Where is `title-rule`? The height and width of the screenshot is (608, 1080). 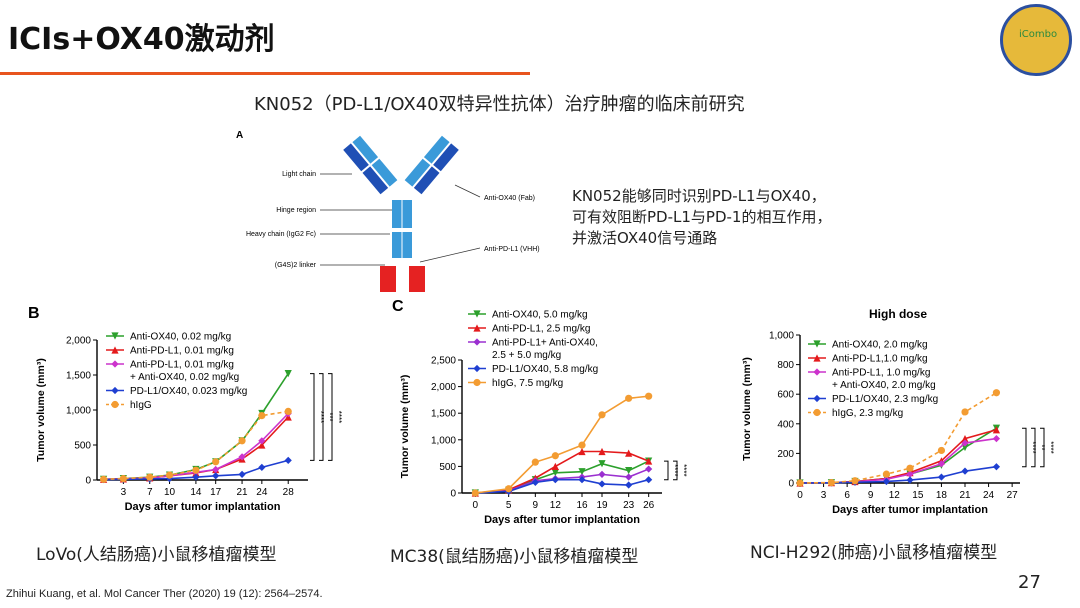 title-rule is located at coordinates (265, 73).